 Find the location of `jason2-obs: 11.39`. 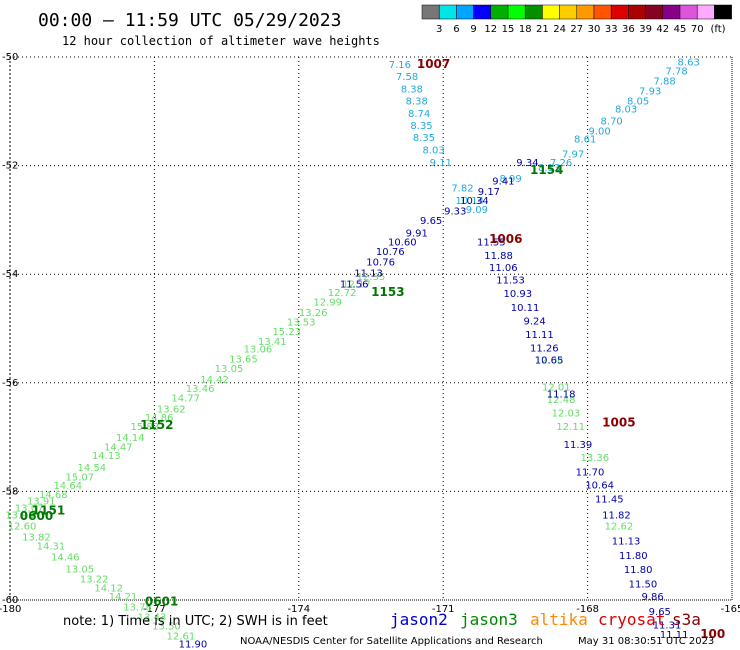

jason2-obs: 11.39 is located at coordinates (578, 445).